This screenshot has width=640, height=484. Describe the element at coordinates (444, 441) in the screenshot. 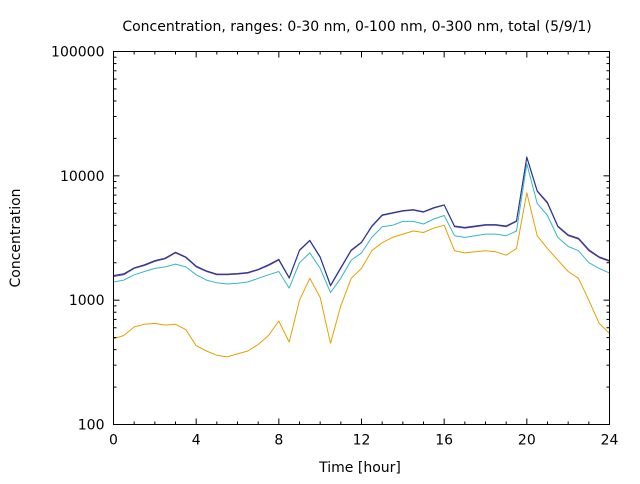

I see `x-tick-label: 16` at that location.